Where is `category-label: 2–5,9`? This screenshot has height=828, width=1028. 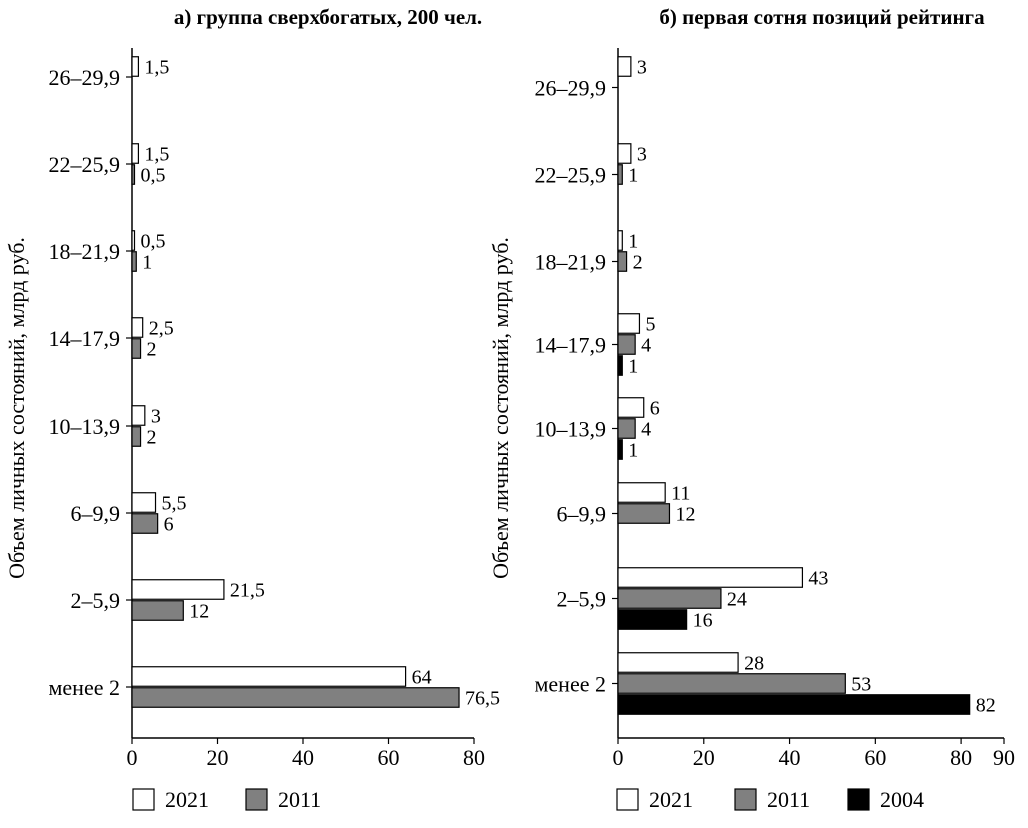 category-label: 2–5,9 is located at coordinates (582, 599).